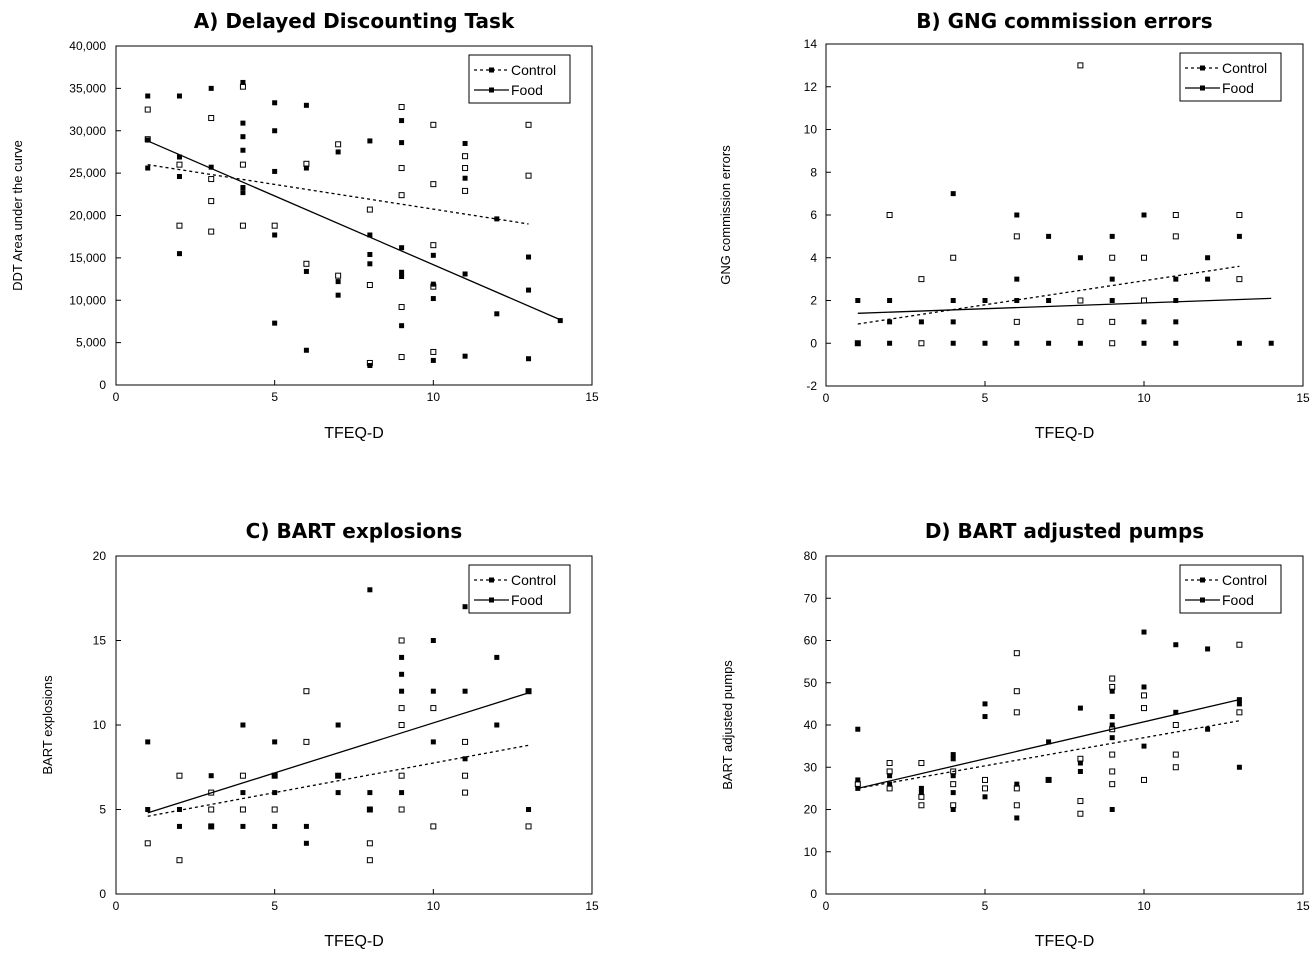  What do you see at coordinates (826, 906) in the screenshot?
I see `x-tick-label: 0` at bounding box center [826, 906].